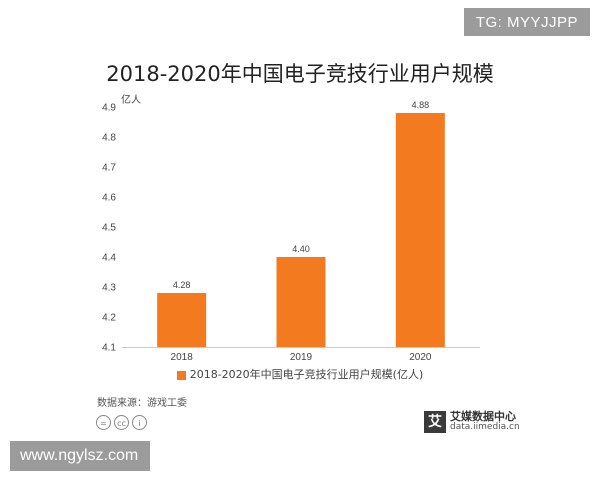 The image size is (600, 480). Describe the element at coordinates (421, 105) in the screenshot. I see `data-label: 4.88` at that location.